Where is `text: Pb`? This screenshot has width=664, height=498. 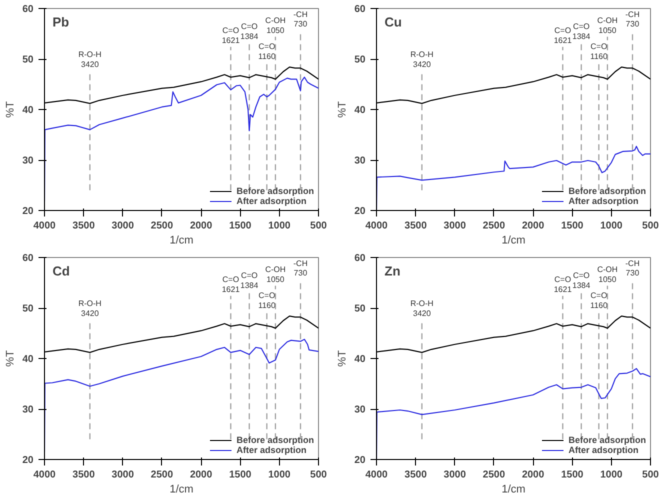 text: Pb is located at coordinates (61, 22).